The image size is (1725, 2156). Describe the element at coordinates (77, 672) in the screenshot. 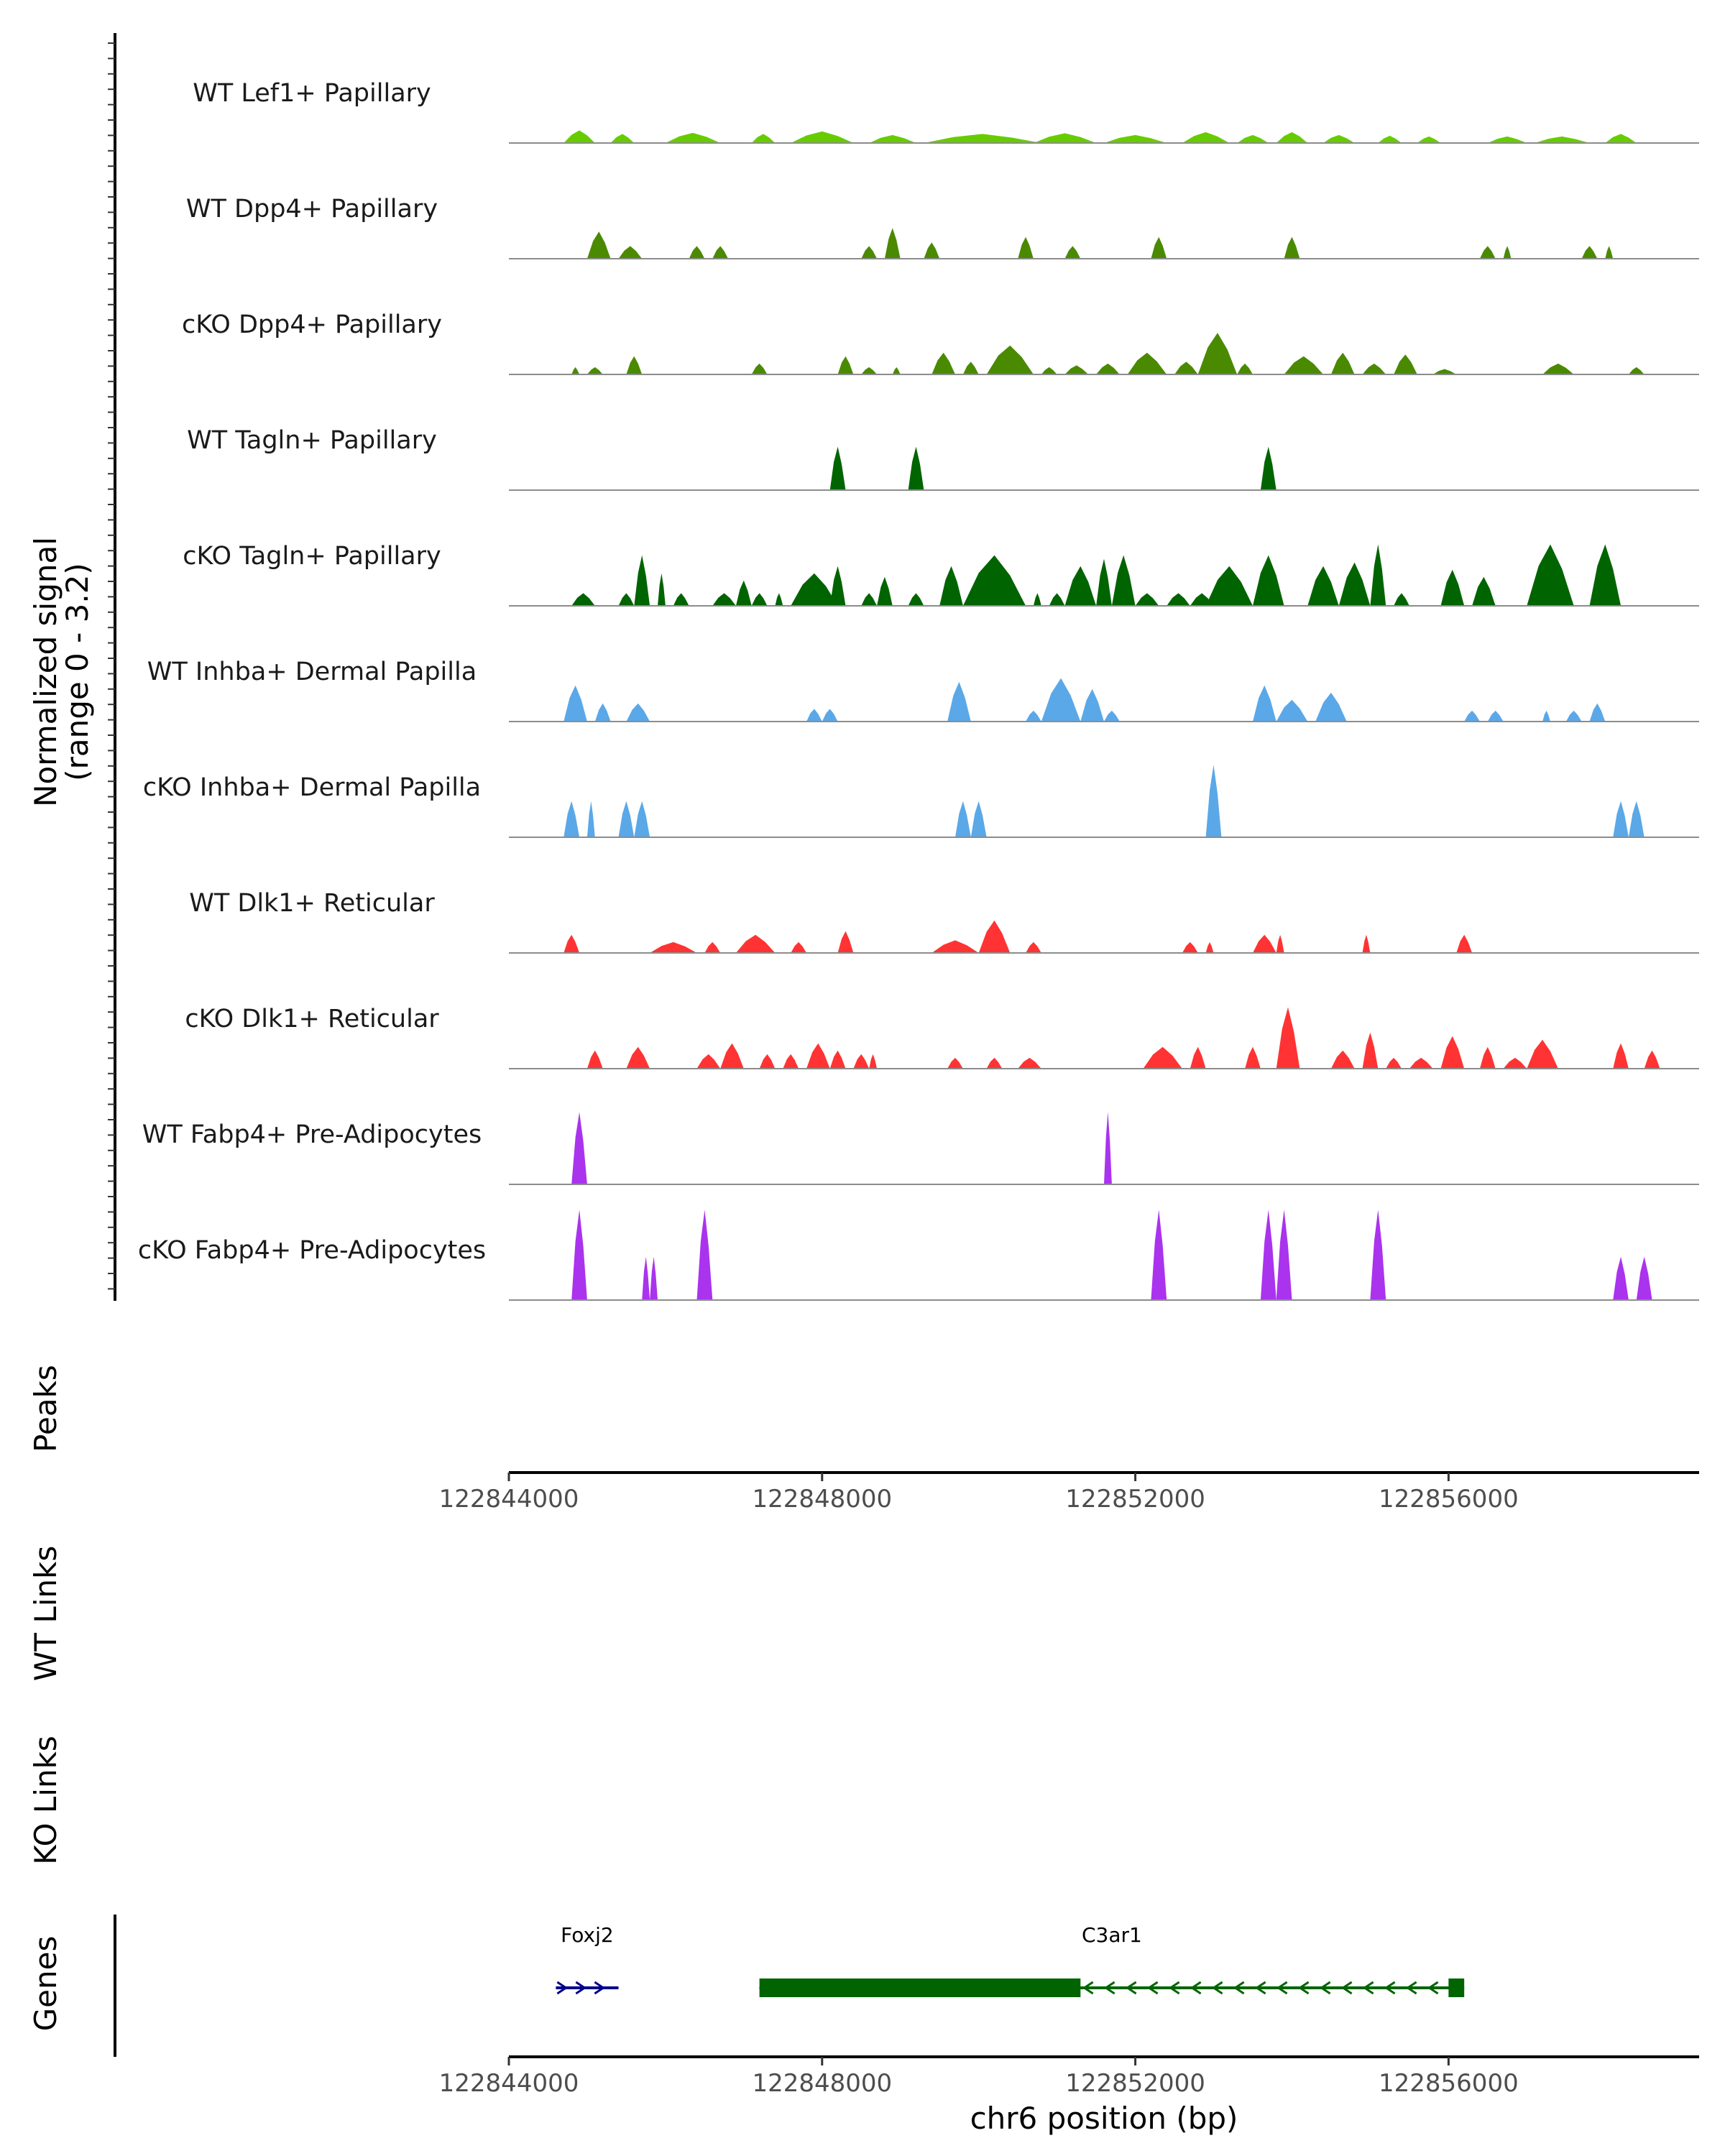

I see `y-axis-range-label: (range 0 - 3.2)` at that location.